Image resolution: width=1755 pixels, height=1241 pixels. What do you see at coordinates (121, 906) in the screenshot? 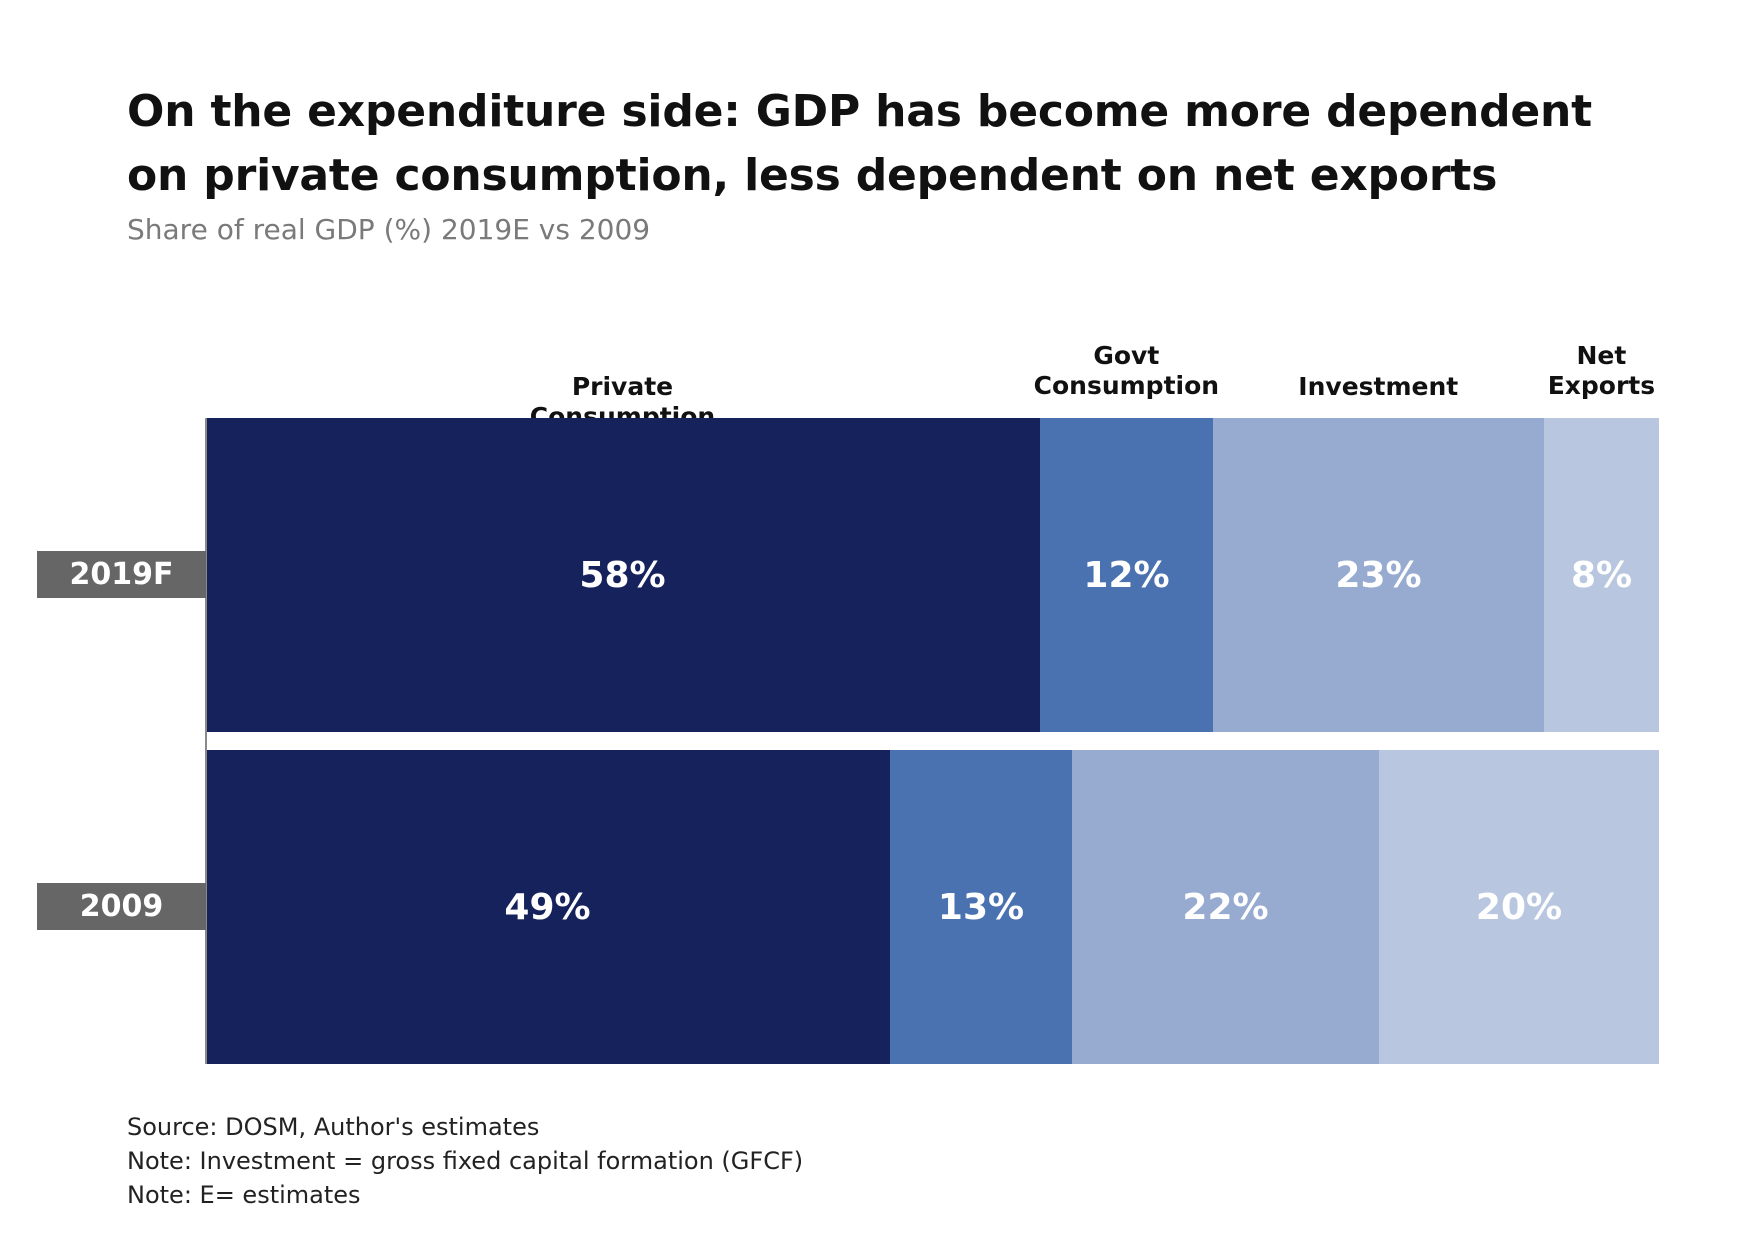
I see `row-label-2009: 2009` at bounding box center [121, 906].